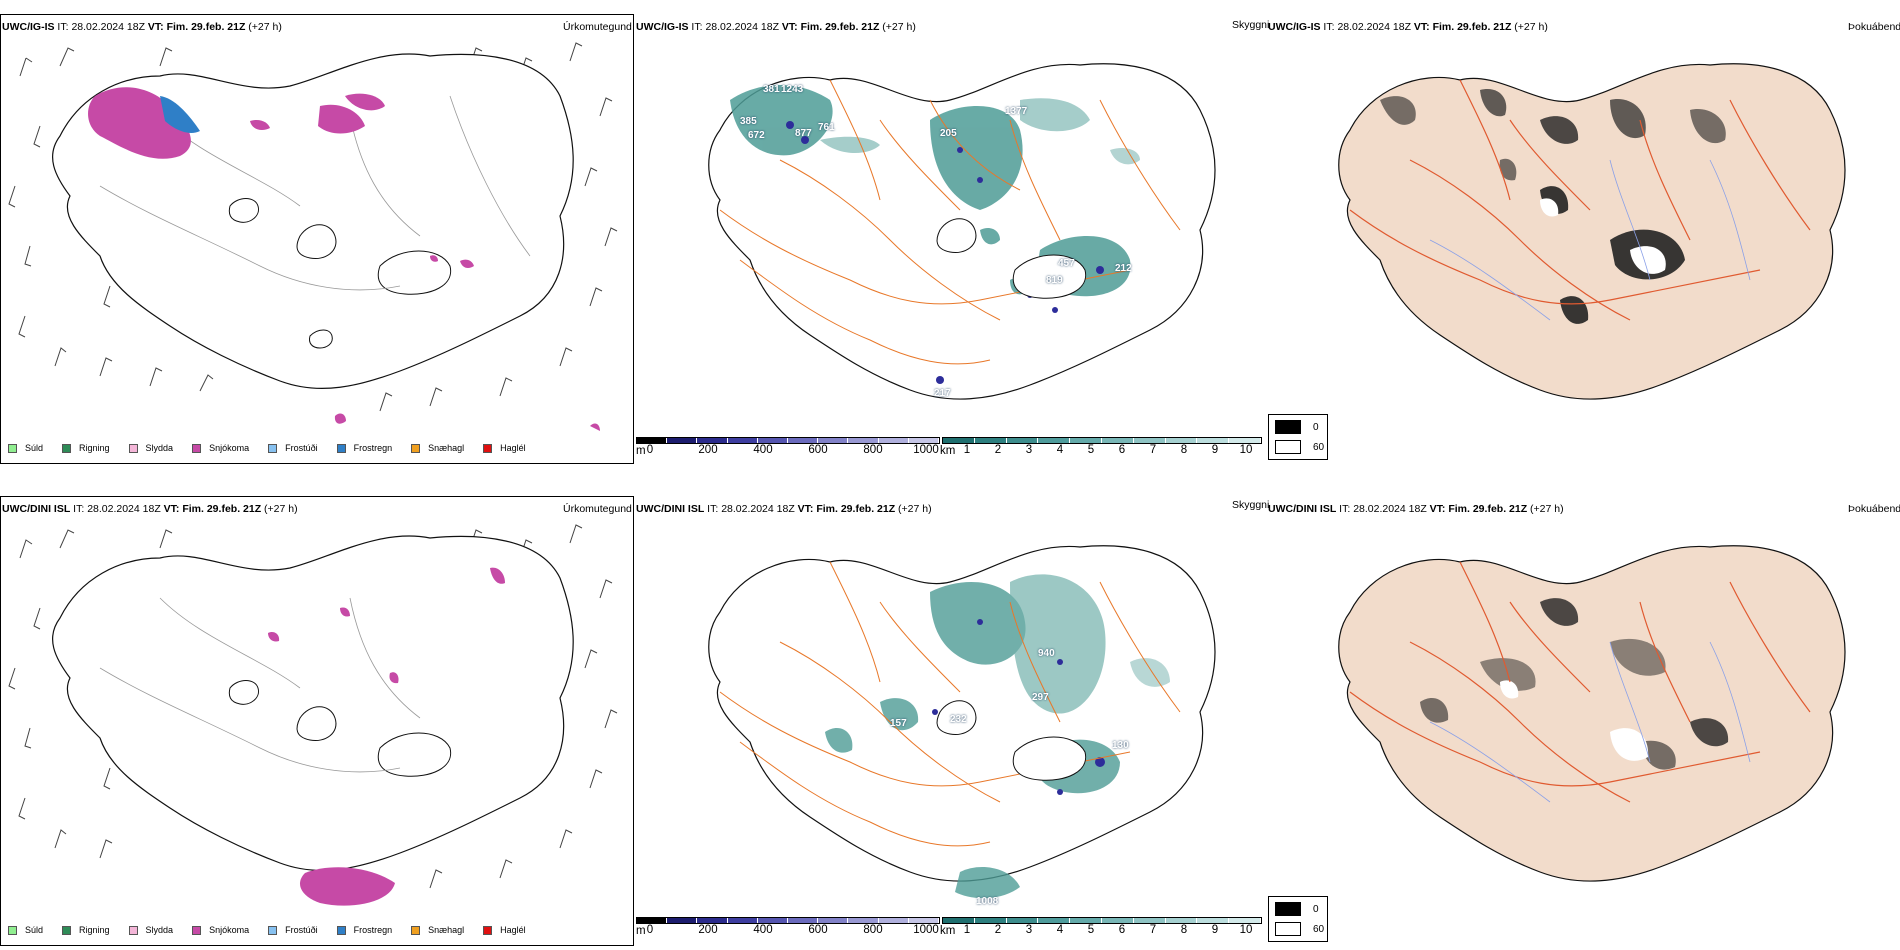 This screenshot has width=1900, height=950. What do you see at coordinates (1122, 930) in the screenshot?
I see `tick: 6` at bounding box center [1122, 930].